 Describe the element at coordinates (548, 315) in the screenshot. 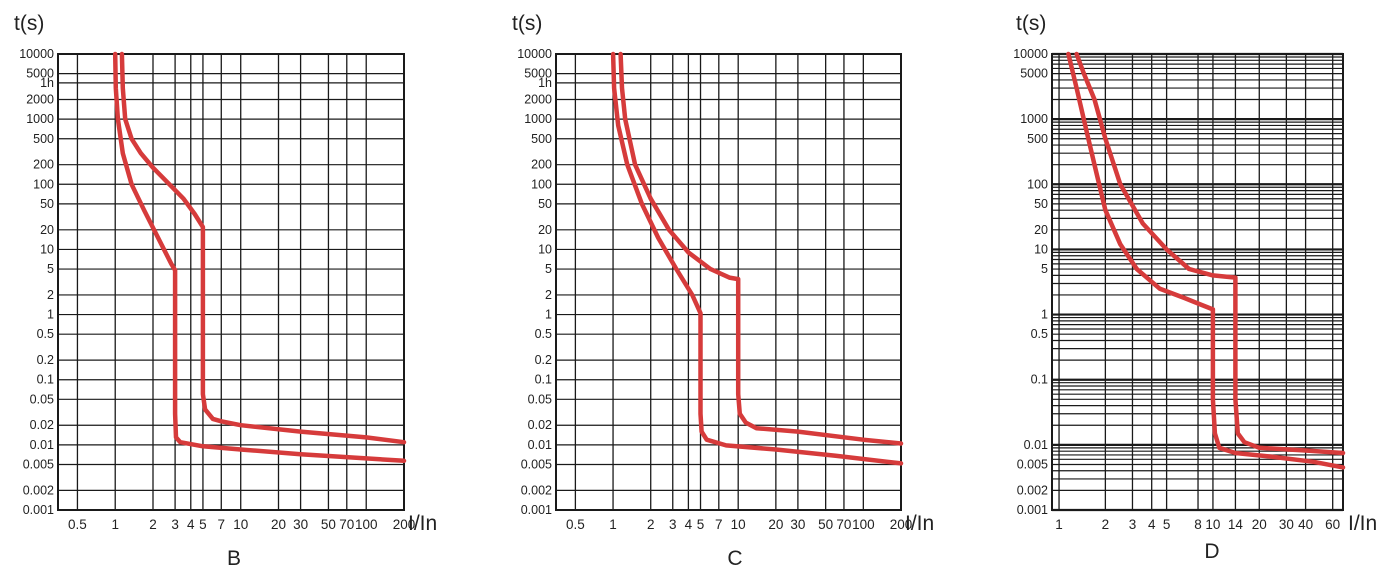

I see `y-tick-label: 1` at that location.